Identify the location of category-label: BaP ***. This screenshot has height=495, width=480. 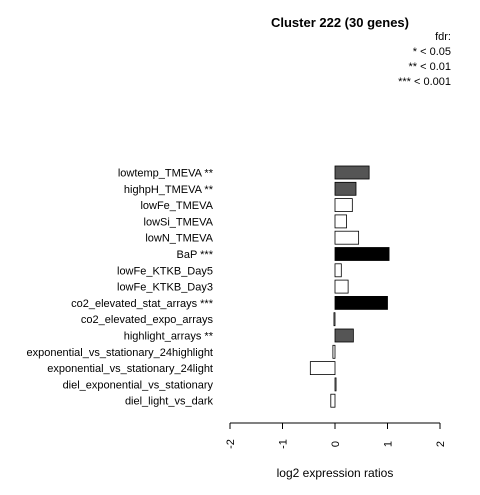
(195, 255).